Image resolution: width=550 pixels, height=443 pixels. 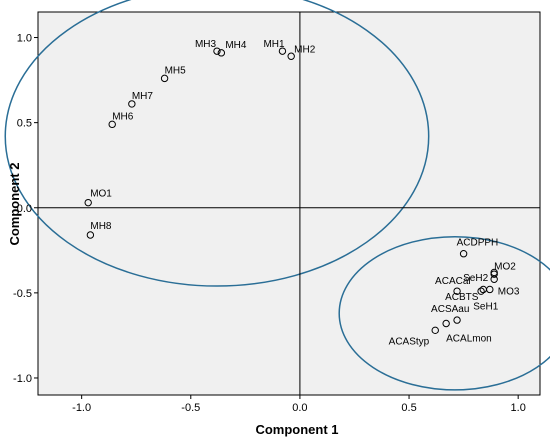 What do you see at coordinates (450, 309) in the screenshot?
I see `data-label: ACSAau` at bounding box center [450, 309].